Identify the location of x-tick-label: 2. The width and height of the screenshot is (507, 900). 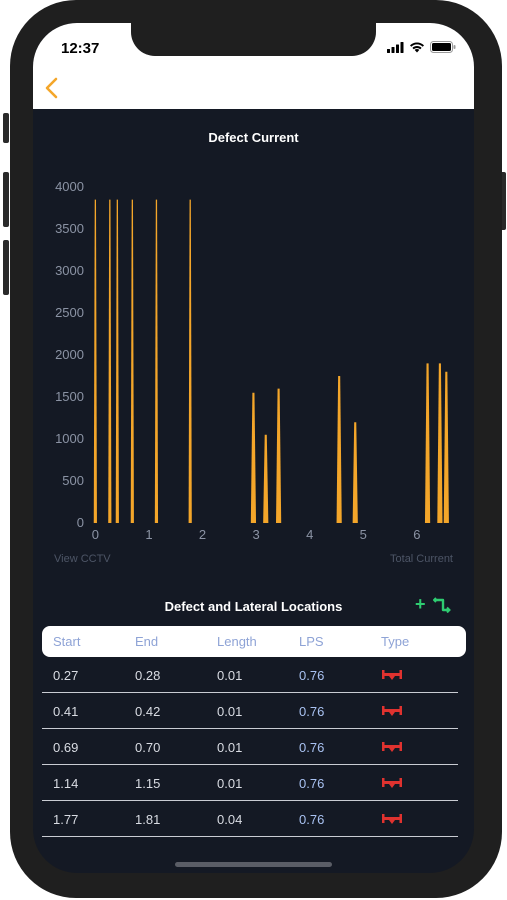
(202, 533).